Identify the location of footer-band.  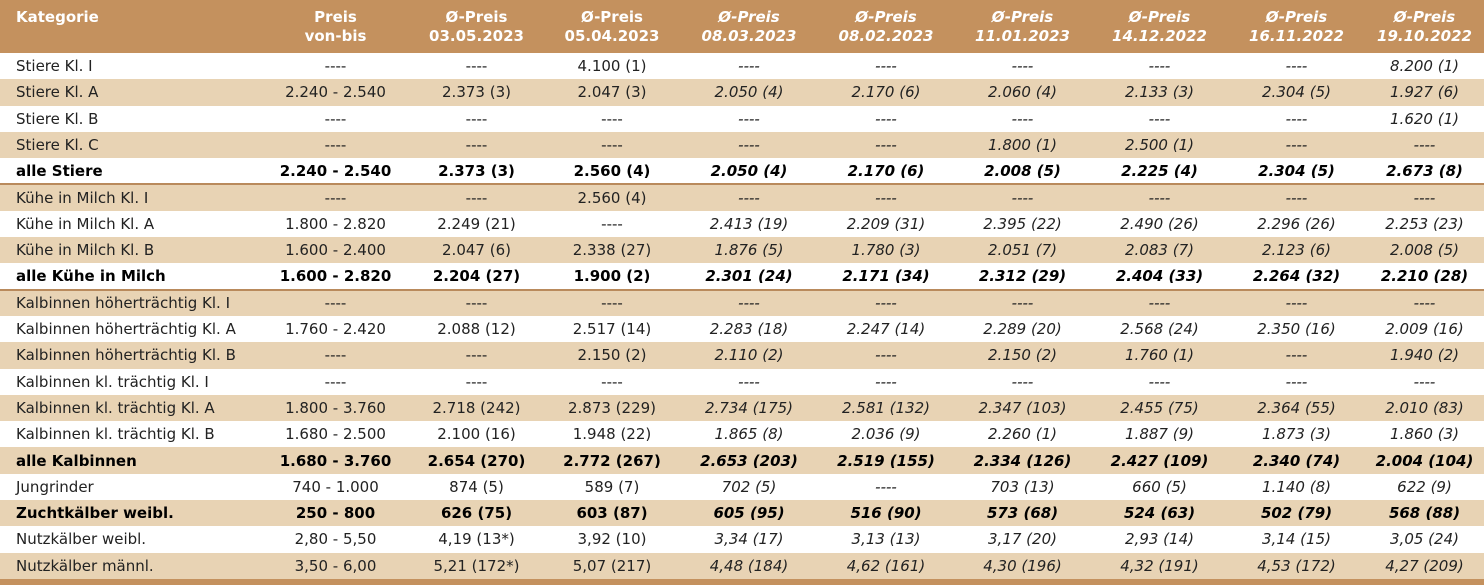
(742, 581).